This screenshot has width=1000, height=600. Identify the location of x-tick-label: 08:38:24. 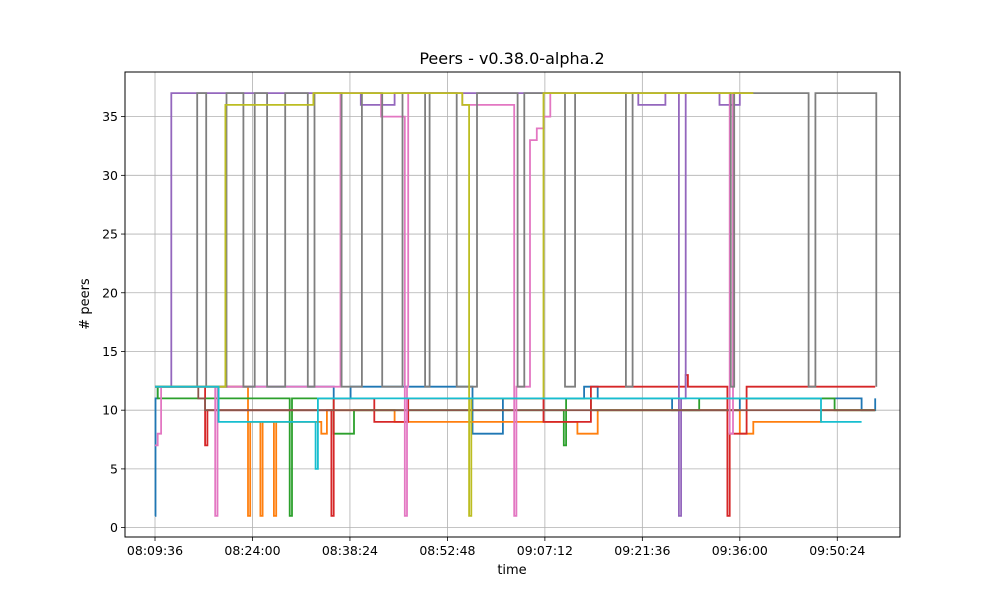
(350, 550).